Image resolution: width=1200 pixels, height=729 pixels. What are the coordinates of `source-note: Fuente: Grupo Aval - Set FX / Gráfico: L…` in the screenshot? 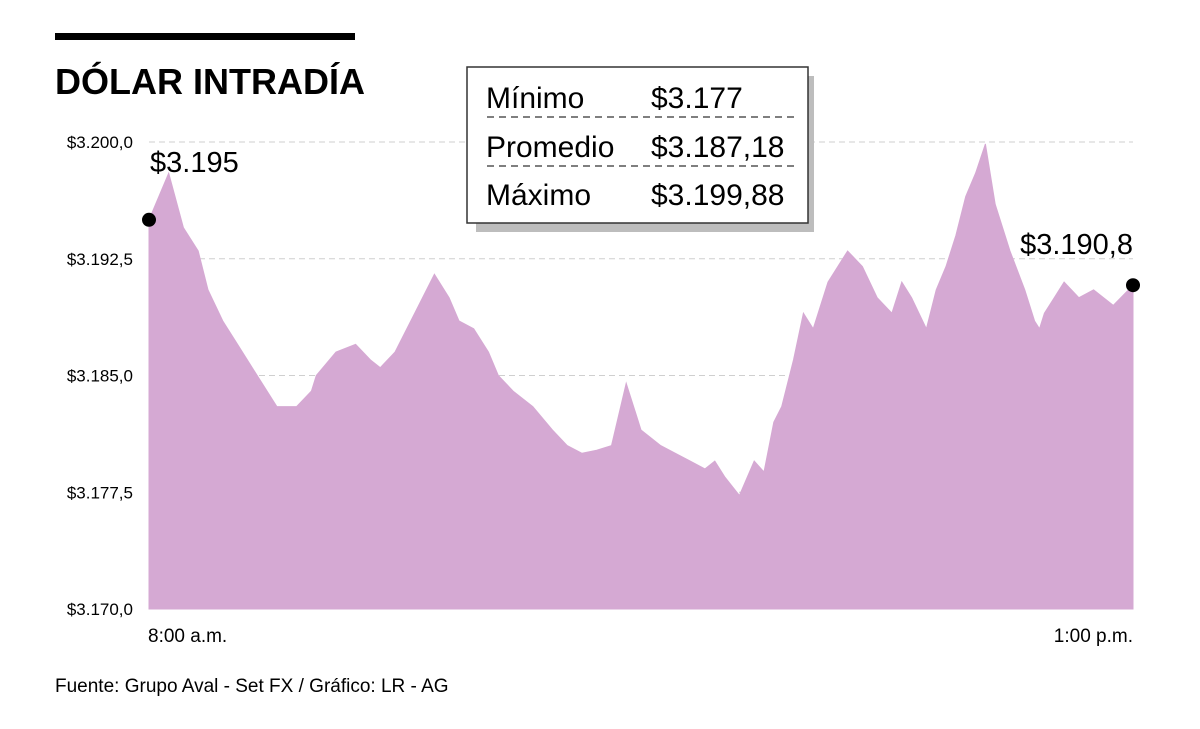 It's located at (252, 686).